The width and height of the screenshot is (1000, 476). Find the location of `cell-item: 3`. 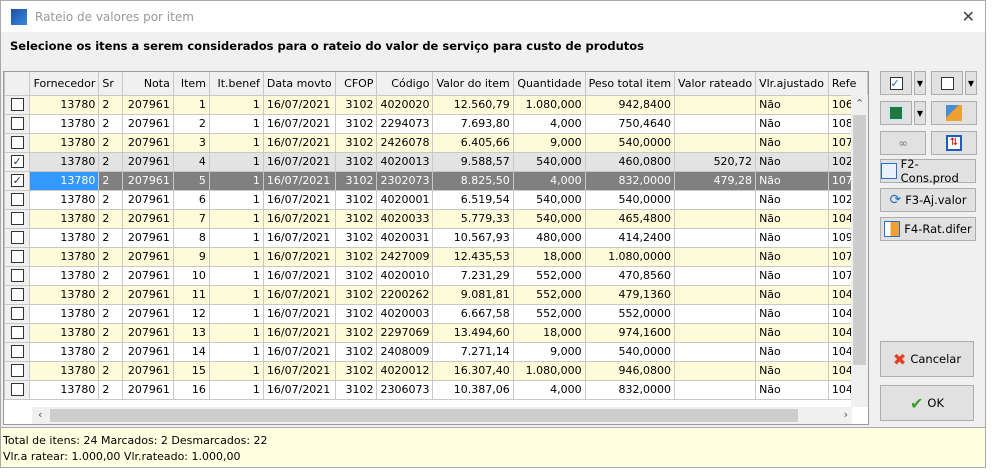

cell-item: 3 is located at coordinates (191, 142).